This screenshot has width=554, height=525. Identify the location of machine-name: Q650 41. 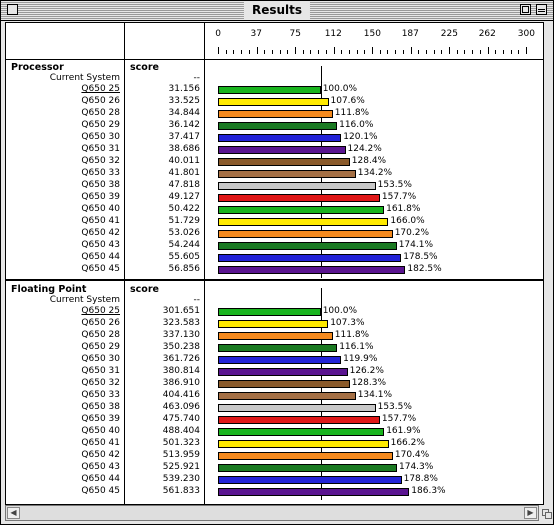
(100, 221).